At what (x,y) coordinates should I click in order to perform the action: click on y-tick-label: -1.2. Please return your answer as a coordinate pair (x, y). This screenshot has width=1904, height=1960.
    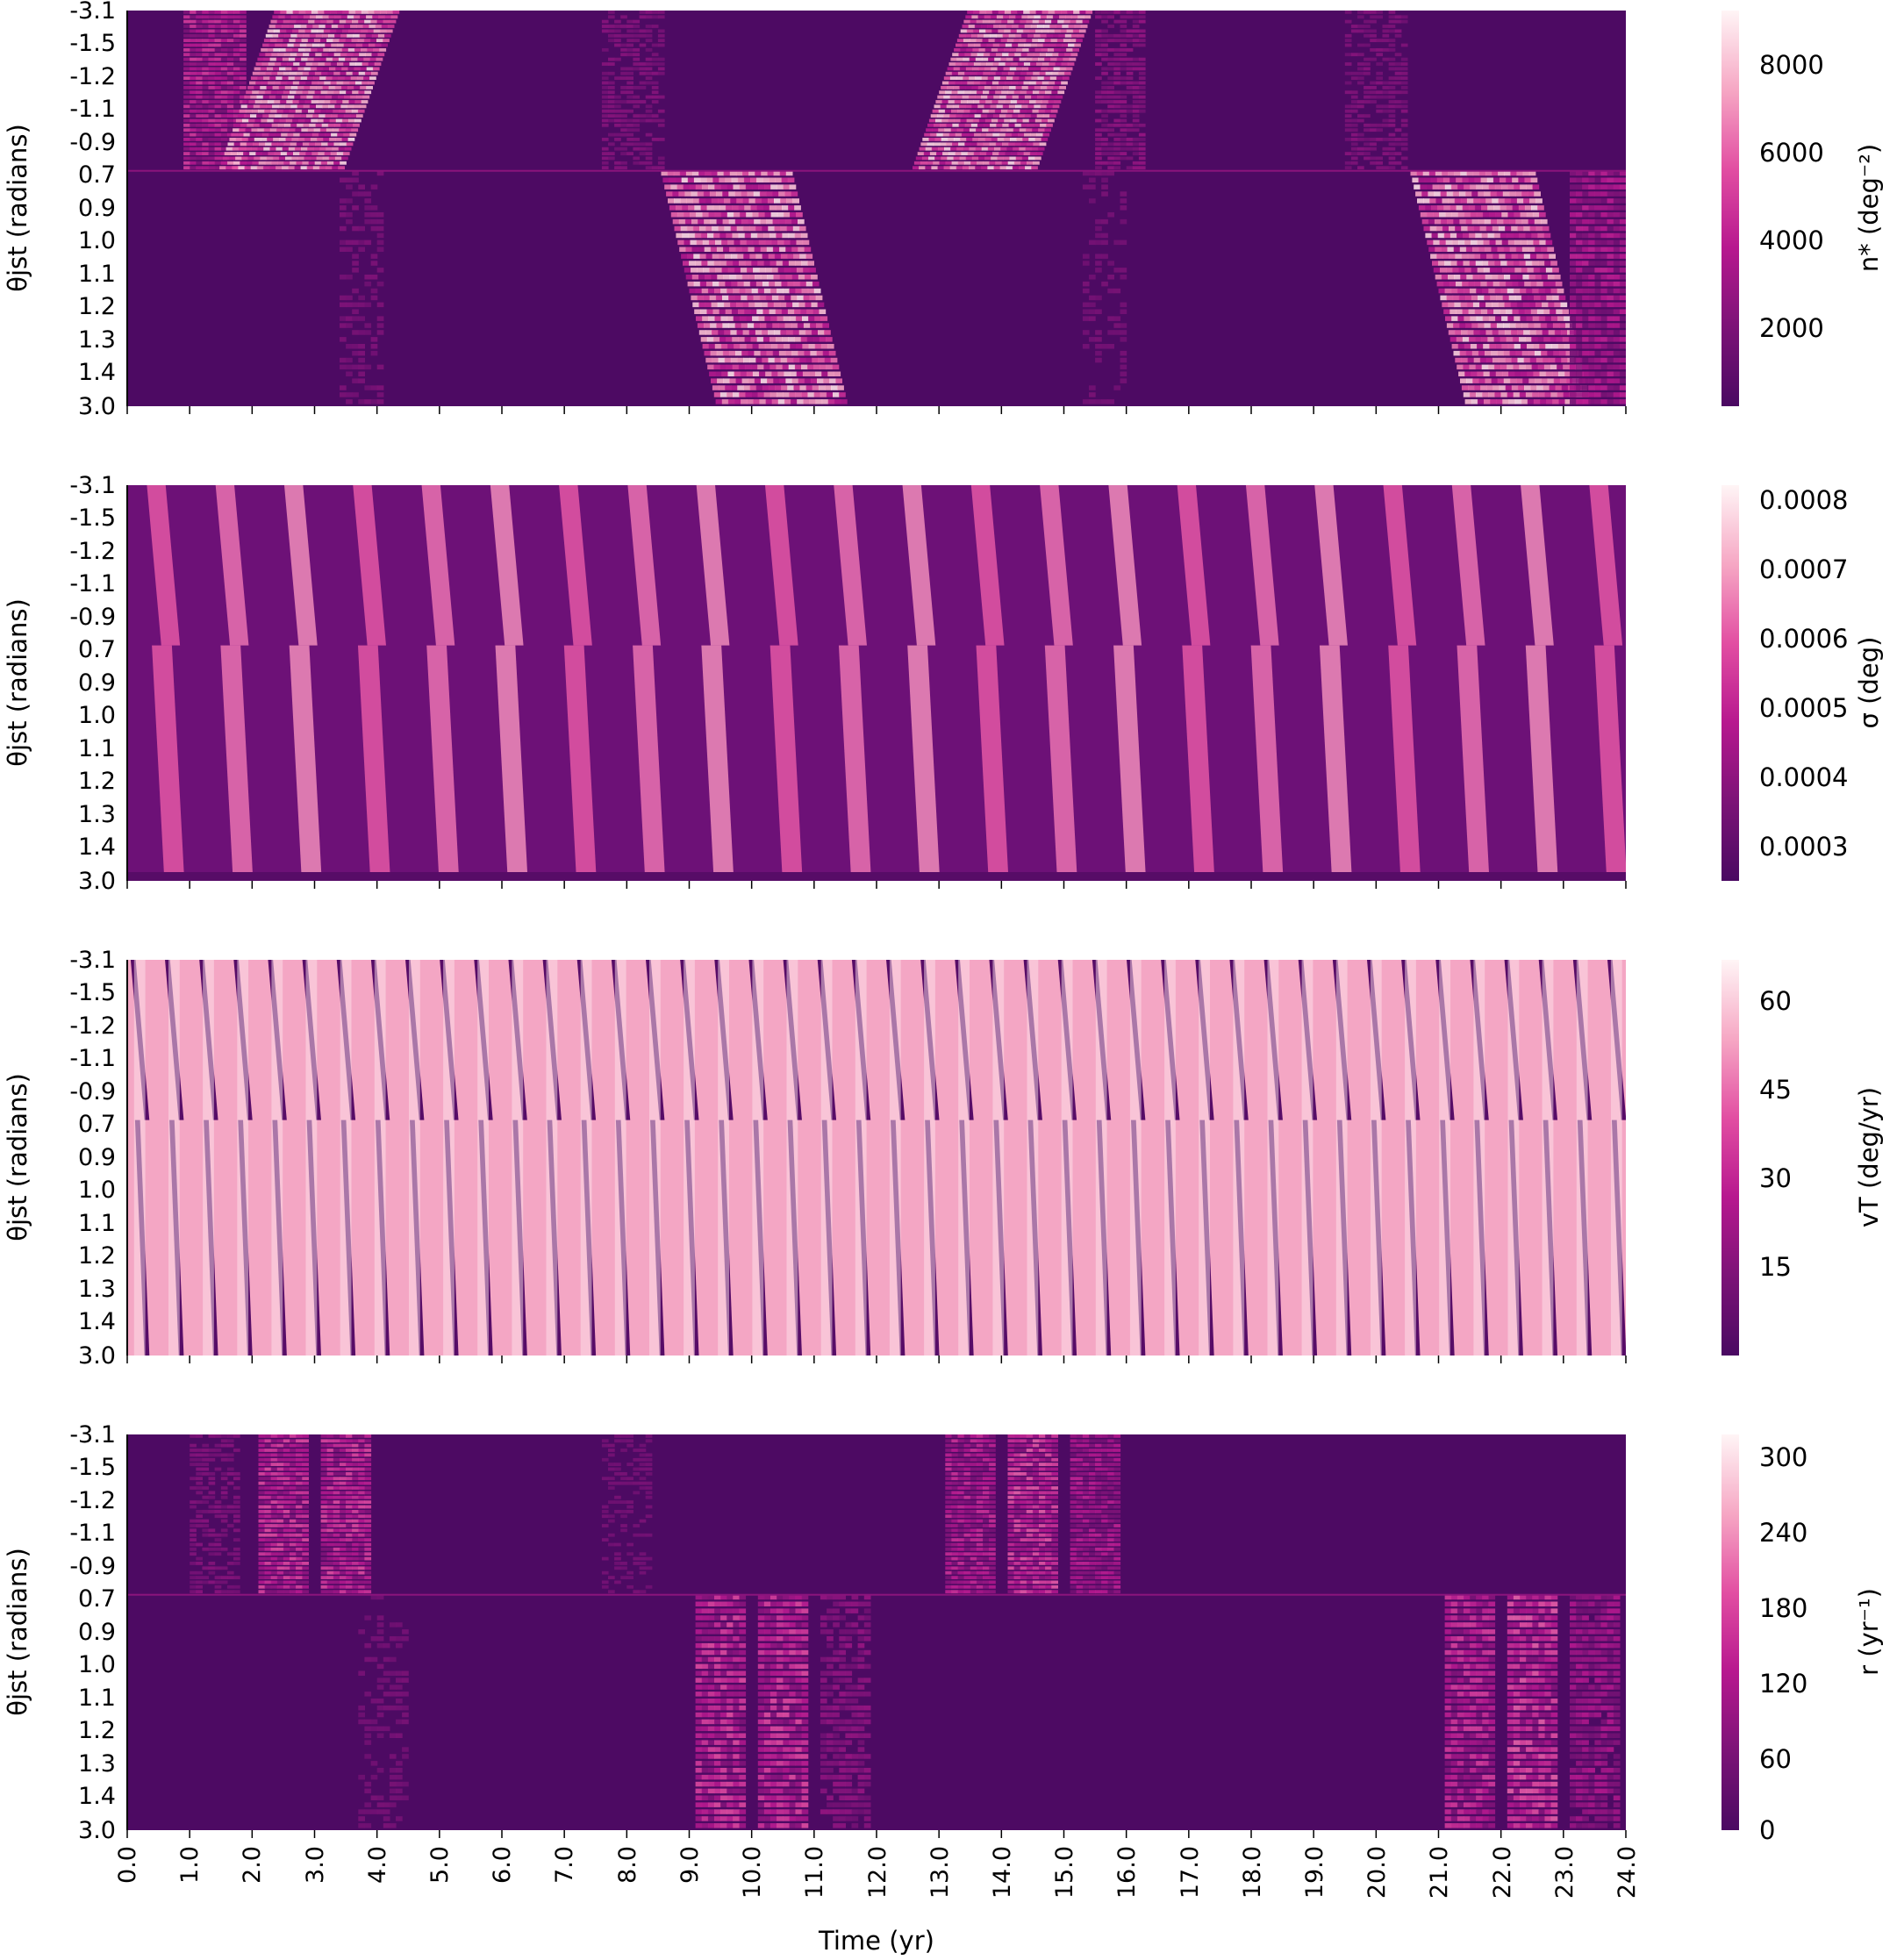
    Looking at the image, I should click on (92, 76).